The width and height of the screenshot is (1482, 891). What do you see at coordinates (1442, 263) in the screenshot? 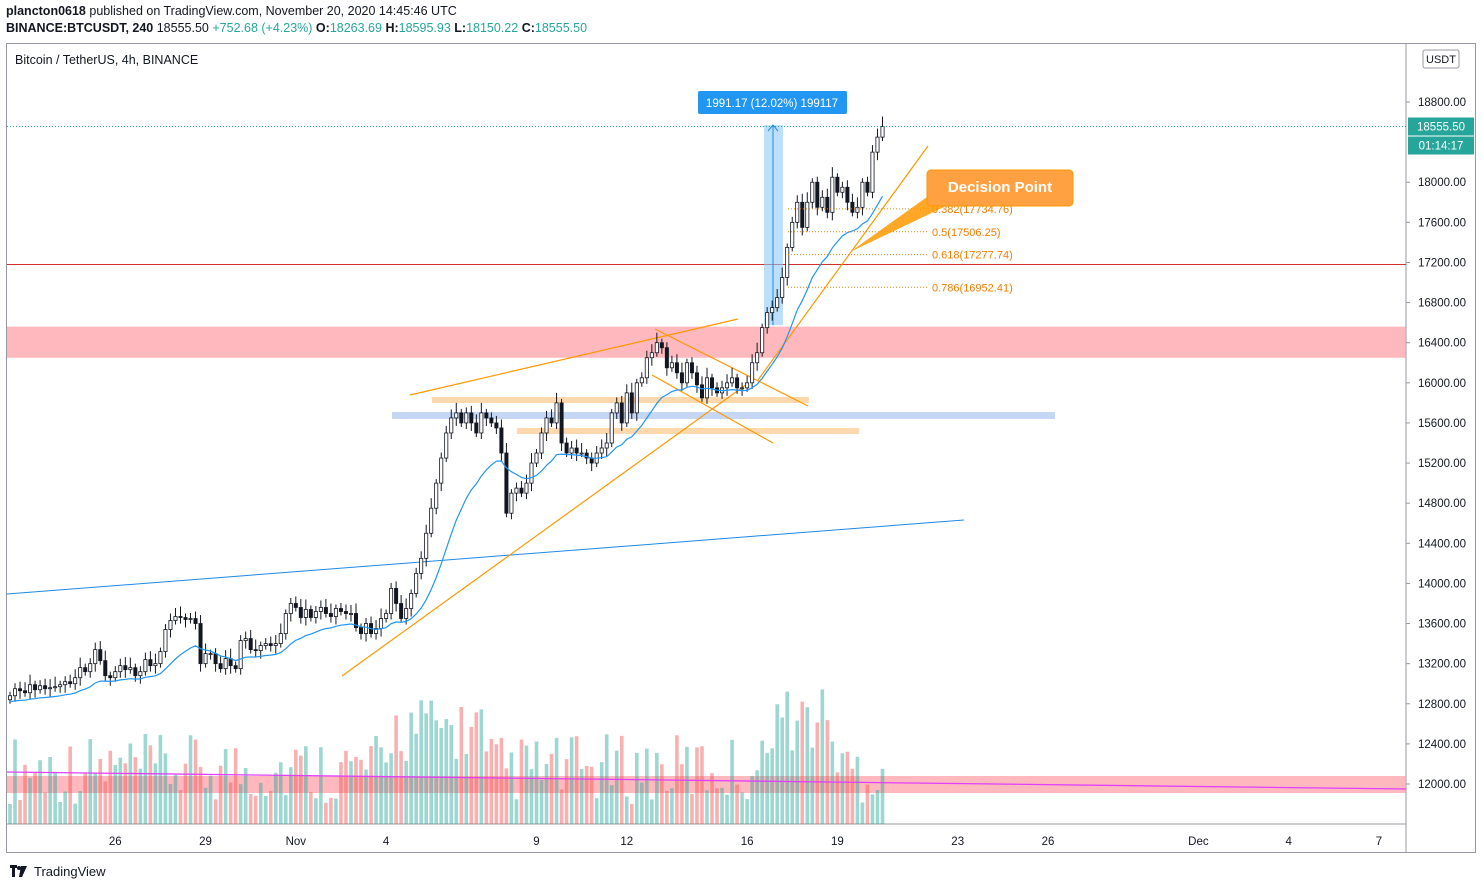
I see `y-tick-label: 17200.00` at bounding box center [1442, 263].